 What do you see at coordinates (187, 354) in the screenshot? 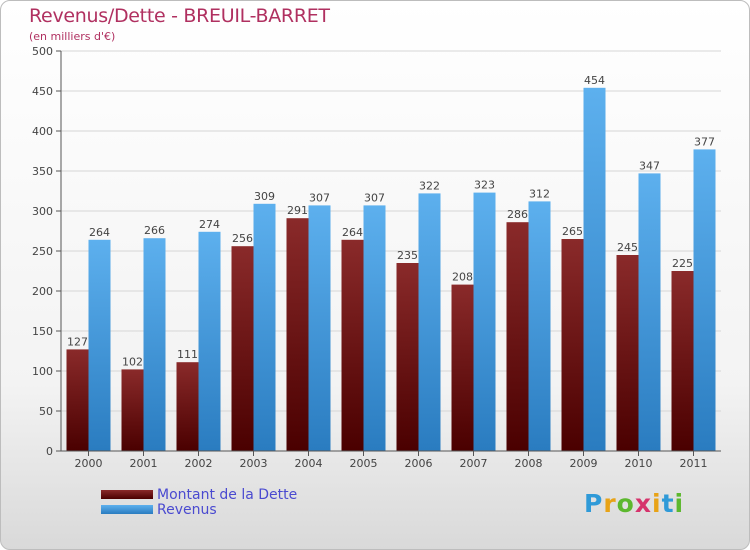
I see `data-label-dette: 111` at bounding box center [187, 354].